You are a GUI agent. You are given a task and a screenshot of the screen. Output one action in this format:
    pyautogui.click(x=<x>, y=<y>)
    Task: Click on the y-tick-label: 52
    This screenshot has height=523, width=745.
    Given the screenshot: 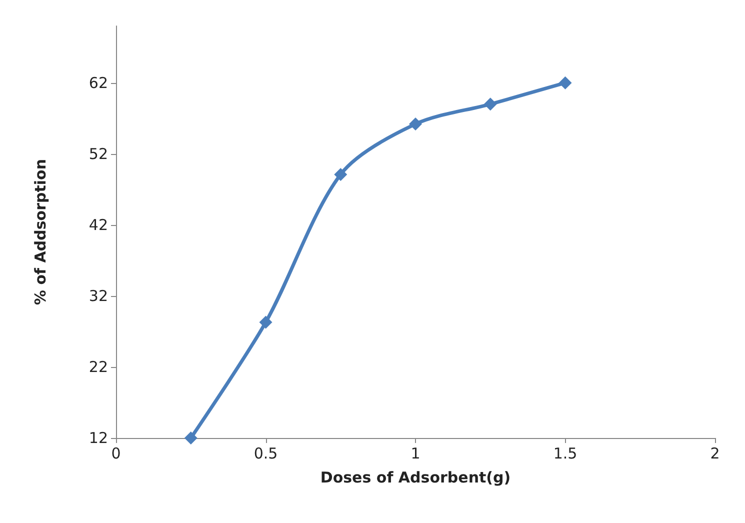 What is the action you would take?
    pyautogui.click(x=98, y=153)
    